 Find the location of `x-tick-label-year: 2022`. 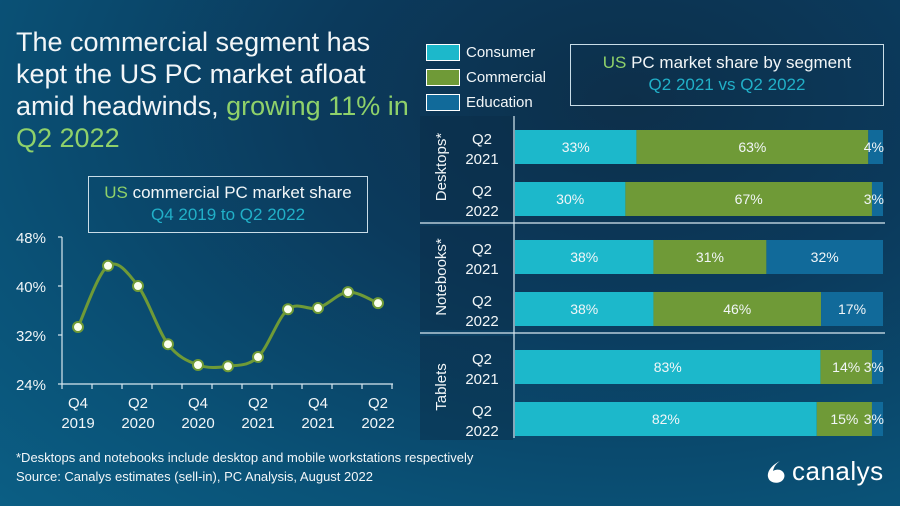

x-tick-label-year: 2022 is located at coordinates (377, 423).